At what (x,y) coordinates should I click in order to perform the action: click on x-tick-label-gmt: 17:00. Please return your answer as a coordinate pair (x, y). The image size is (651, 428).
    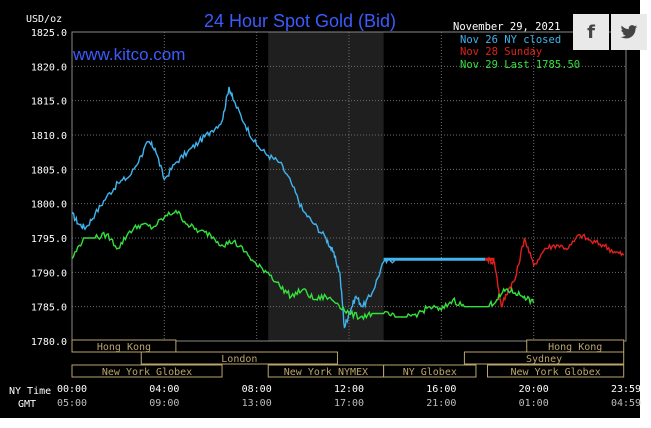
    Looking at the image, I should click on (349, 403).